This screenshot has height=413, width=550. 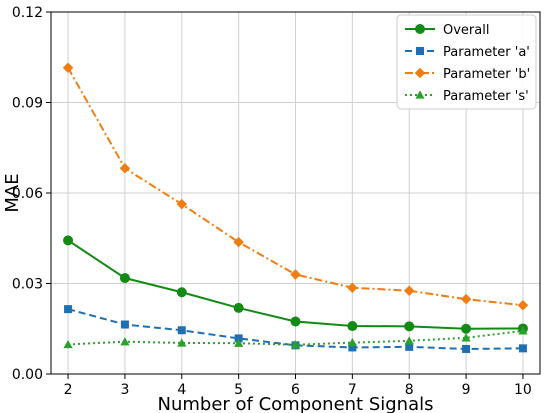 I want to click on legend-box, so click(x=466, y=62).